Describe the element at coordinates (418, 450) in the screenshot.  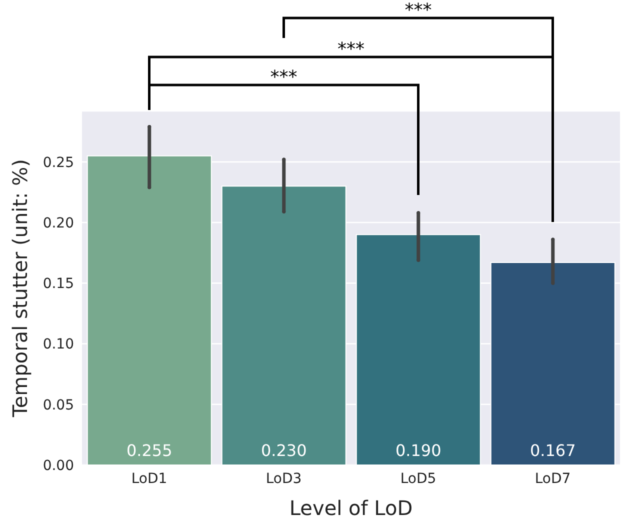
I see `data-label: 0.190` at that location.